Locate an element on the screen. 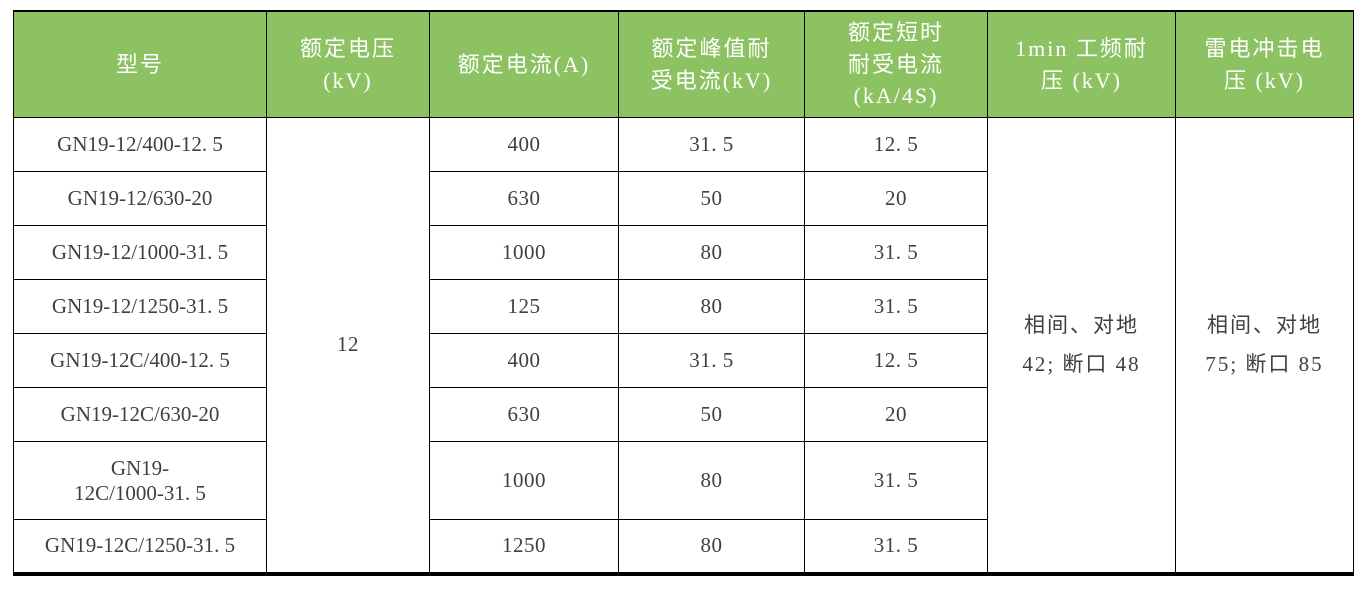 This screenshot has width=1366, height=590. header-peak-withstand: 额定峰值耐 受电流(kV) is located at coordinates (711, 64).